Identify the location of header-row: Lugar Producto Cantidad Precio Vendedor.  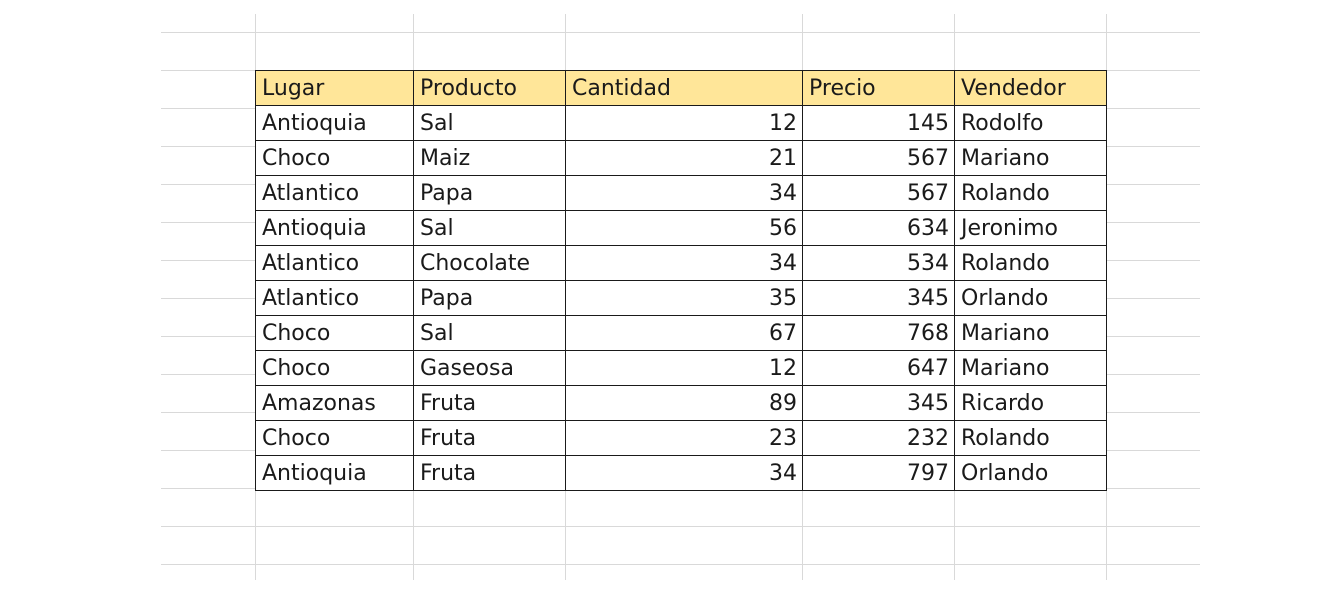
(681, 88).